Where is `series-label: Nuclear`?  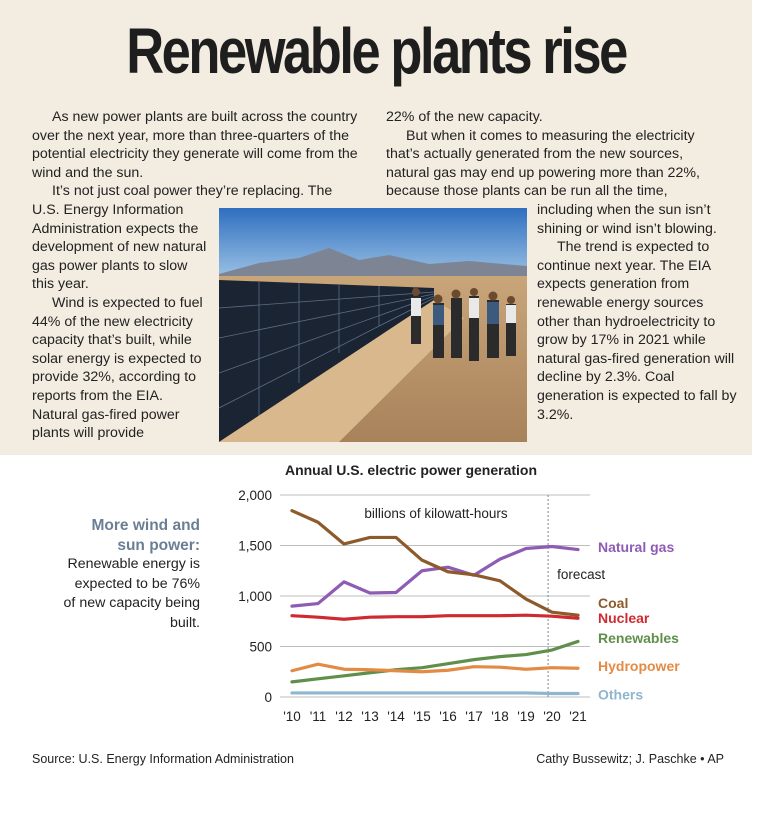
series-label: Nuclear is located at coordinates (624, 618).